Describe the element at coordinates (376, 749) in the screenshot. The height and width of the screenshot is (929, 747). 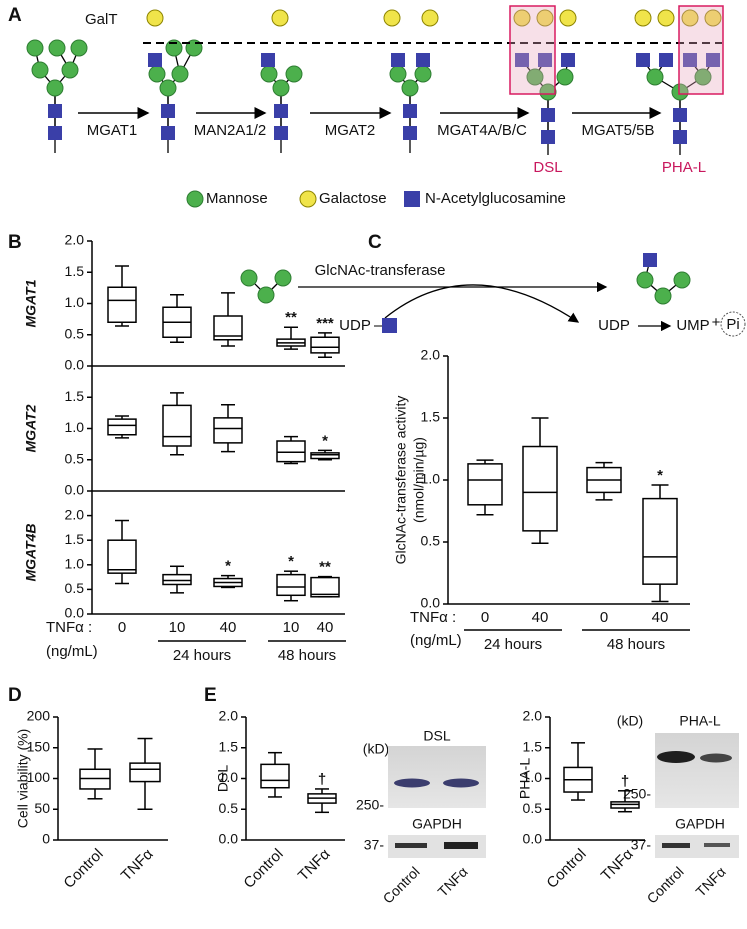
I see `blot-unit: (kD)` at that location.